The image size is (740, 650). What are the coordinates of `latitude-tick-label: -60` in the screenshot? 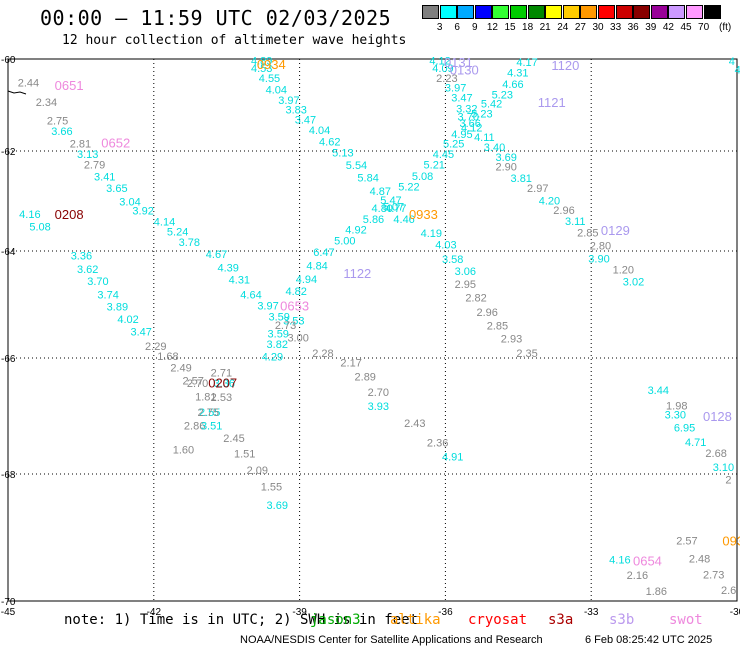 It's located at (8, 60).